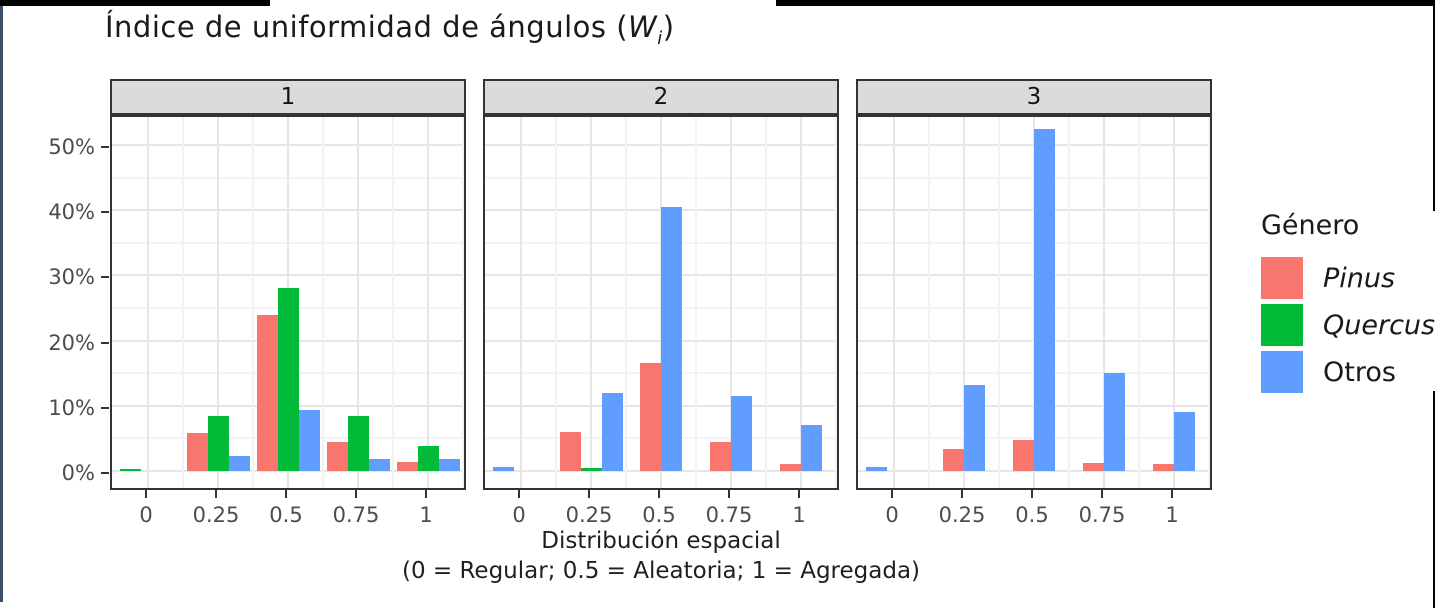  Describe the element at coordinates (1434, 499) in the screenshot. I see `window-right-border-bottom` at that location.